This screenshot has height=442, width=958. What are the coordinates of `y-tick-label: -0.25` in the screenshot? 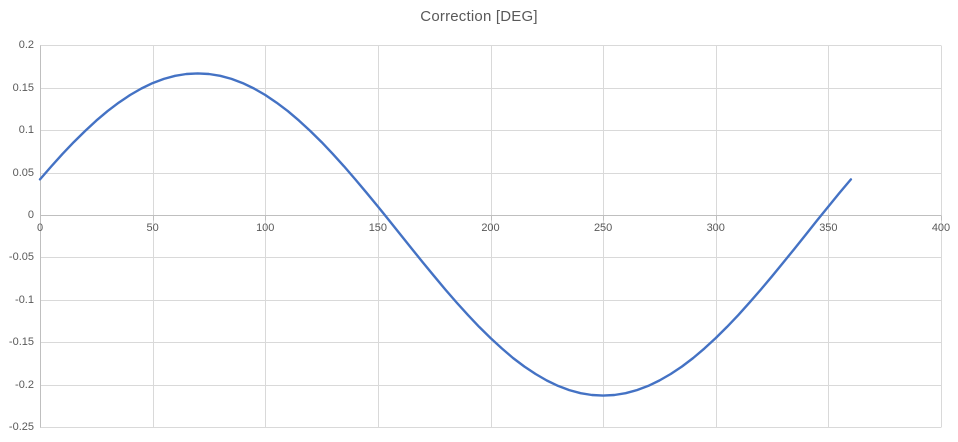 It's located at (21, 427).